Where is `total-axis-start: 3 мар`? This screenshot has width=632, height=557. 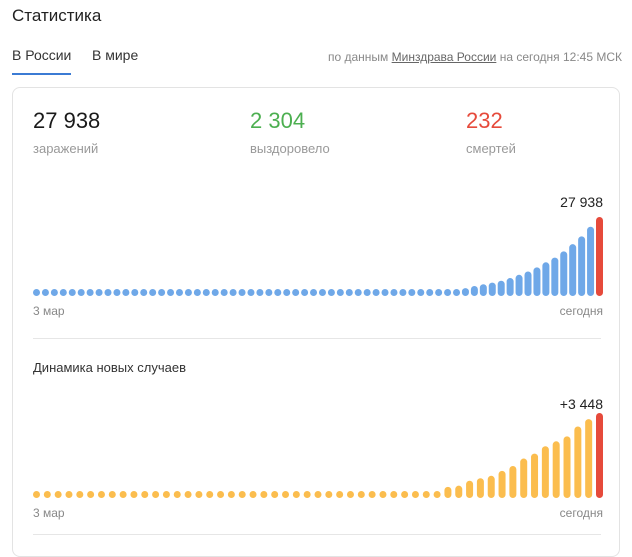
total-axis-start: 3 мар is located at coordinates (49, 311).